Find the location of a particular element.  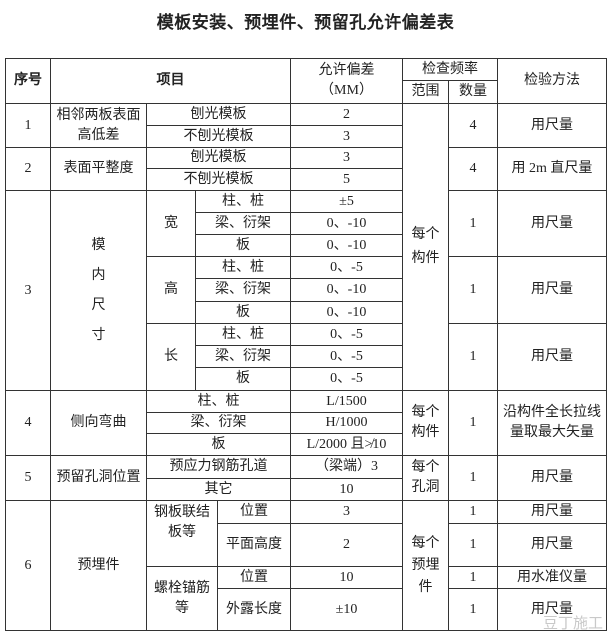

tolerance-label: 允许偏差 is located at coordinates (346, 70).